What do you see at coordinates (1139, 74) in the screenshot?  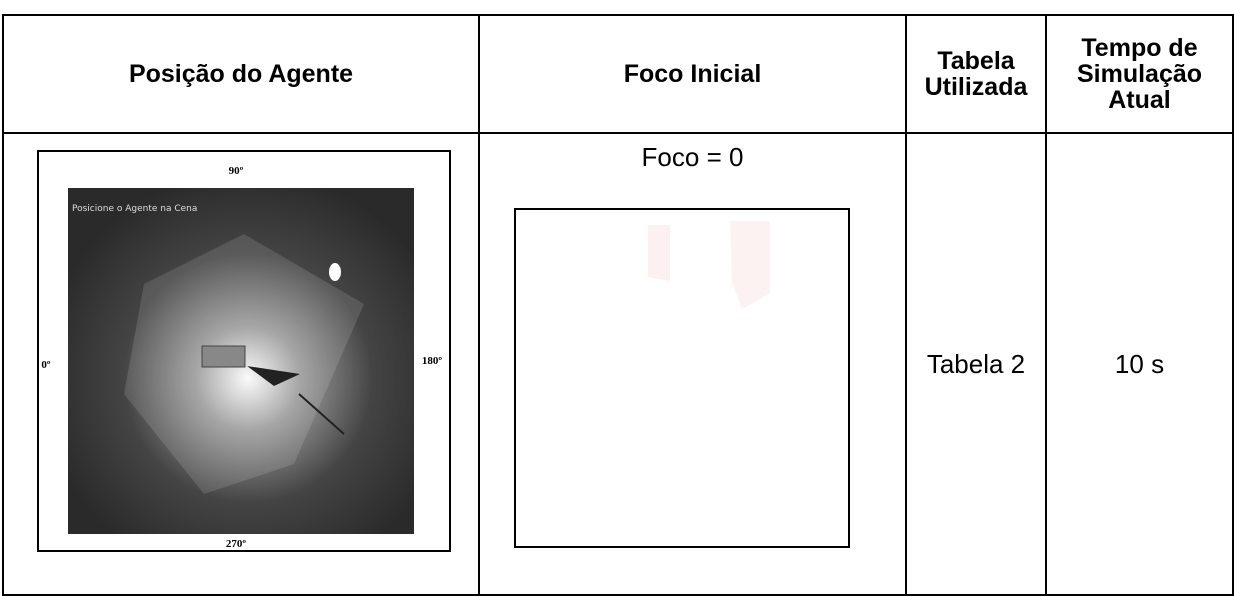 I see `header-cell: Tempo de Simulação Atual` at bounding box center [1139, 74].